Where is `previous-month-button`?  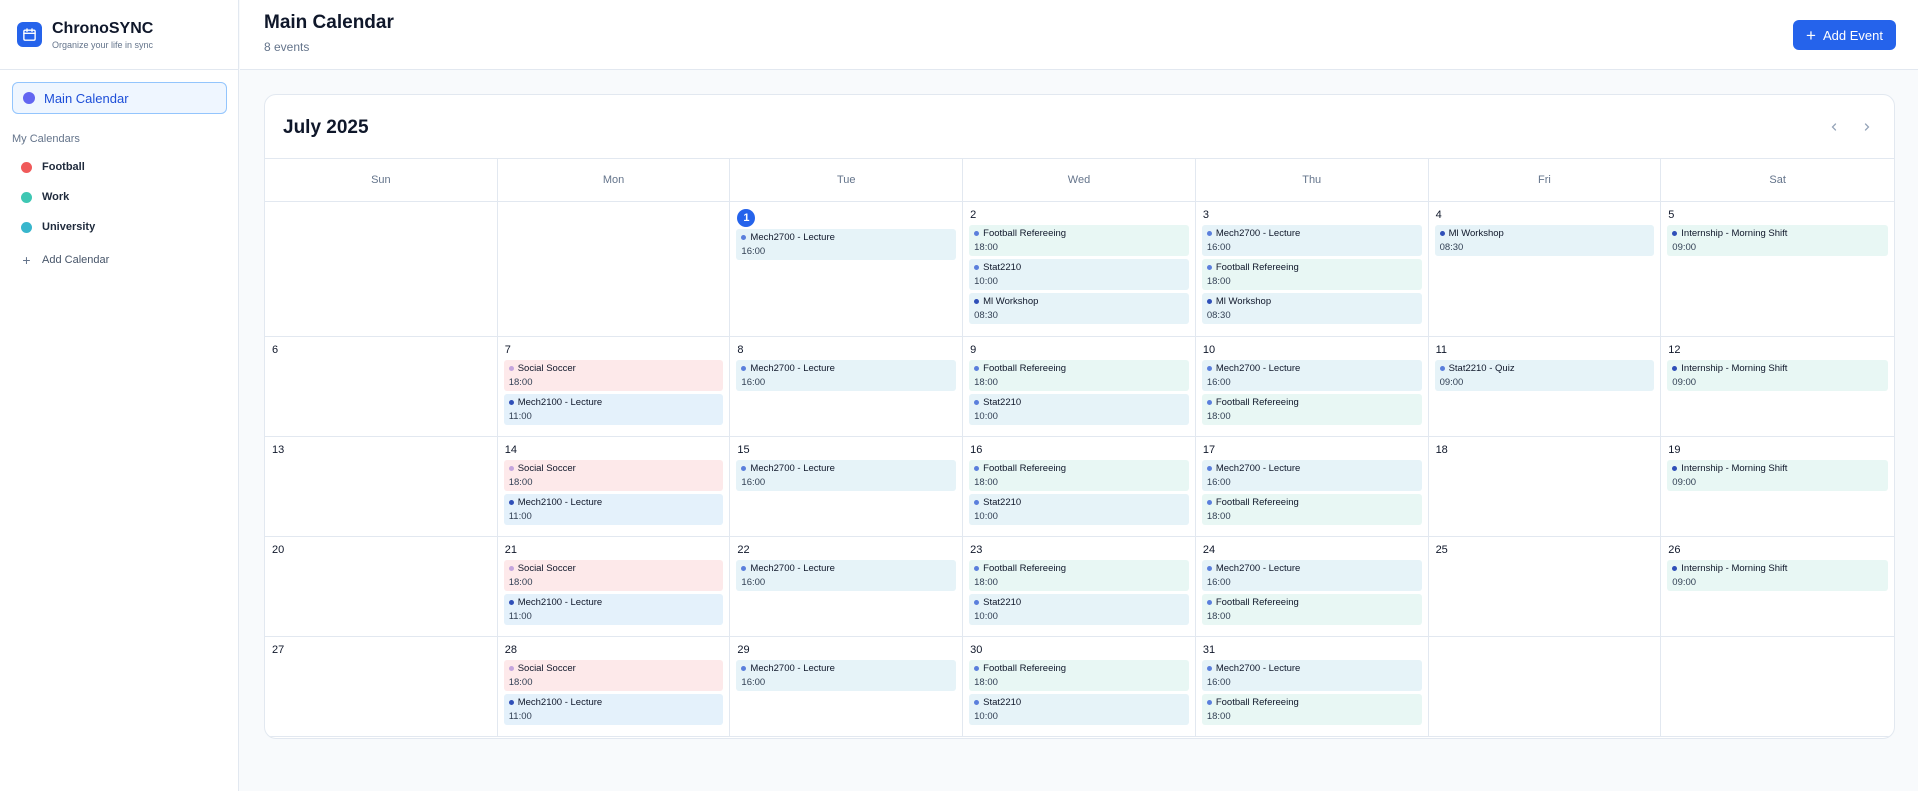 previous-month-button is located at coordinates (1834, 127).